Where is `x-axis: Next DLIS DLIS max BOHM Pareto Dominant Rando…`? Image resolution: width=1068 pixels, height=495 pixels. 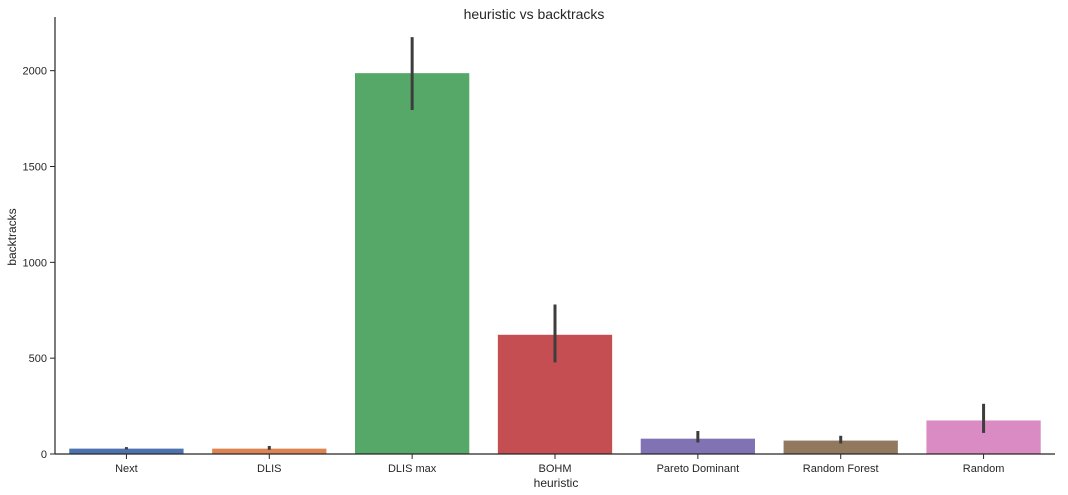
x-axis: Next DLIS DLIS max BOHM Pareto Dominant Rando… is located at coordinates (555, 464).